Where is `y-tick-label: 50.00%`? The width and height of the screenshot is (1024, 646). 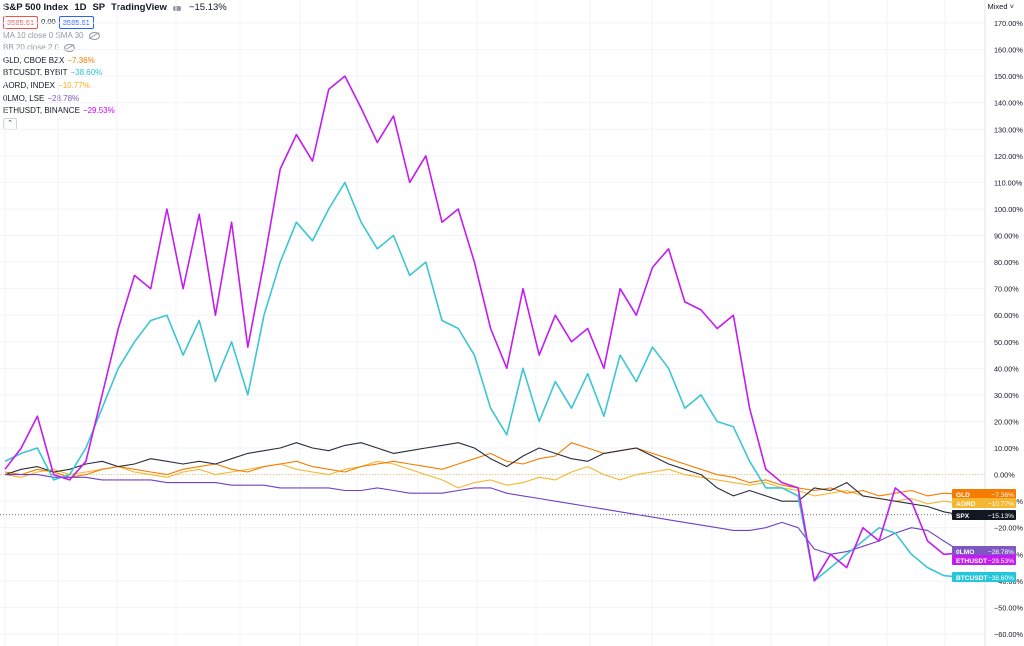 y-tick-label: 50.00% is located at coordinates (1006, 342).